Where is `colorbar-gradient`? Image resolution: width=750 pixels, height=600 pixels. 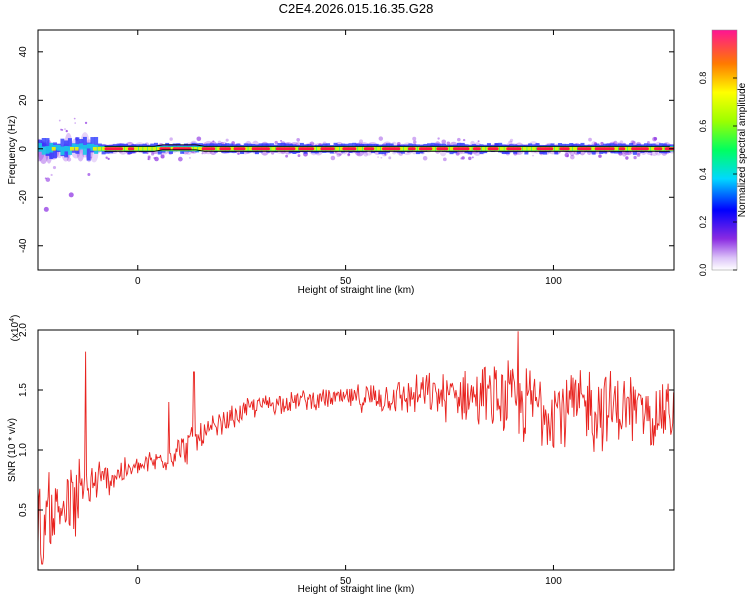
colorbar-gradient is located at coordinates (724, 150).